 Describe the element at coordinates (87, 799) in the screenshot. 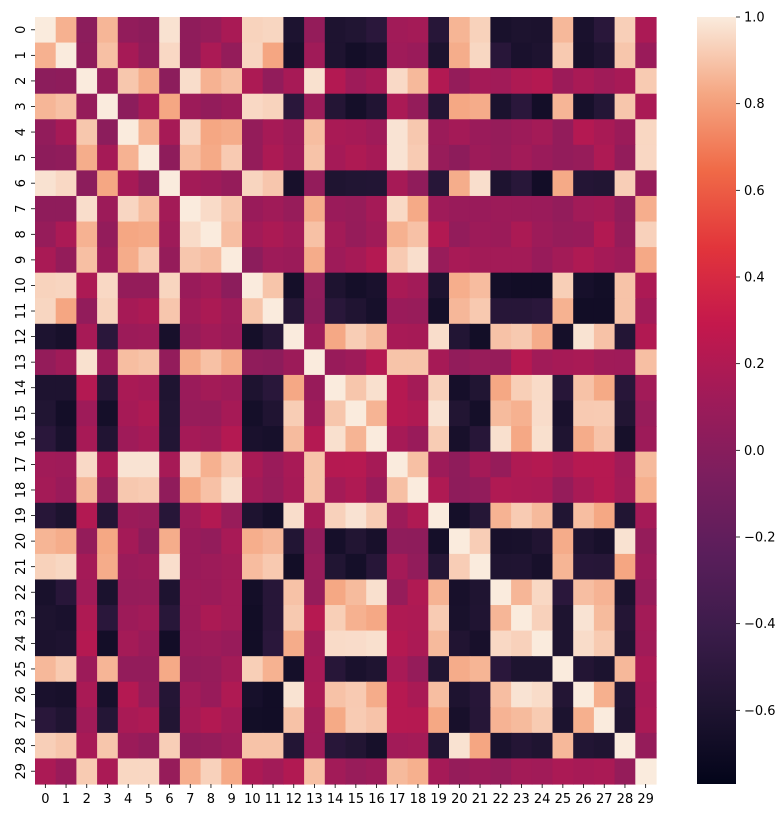

I see `x-tick-label-2: 2` at that location.